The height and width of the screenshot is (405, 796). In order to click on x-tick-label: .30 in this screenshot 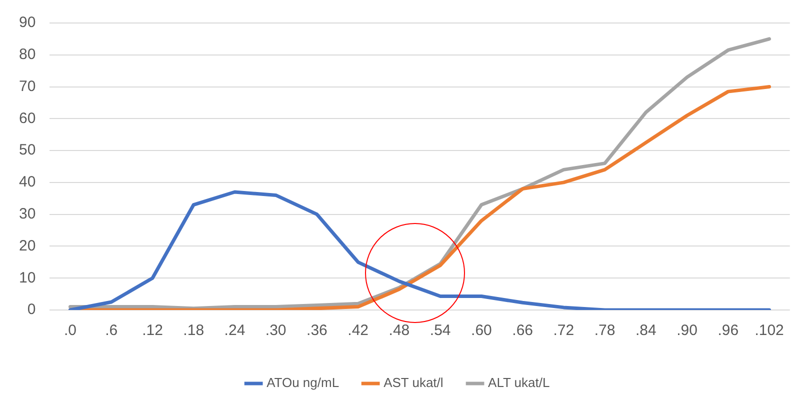, I will do `click(275, 331)`.